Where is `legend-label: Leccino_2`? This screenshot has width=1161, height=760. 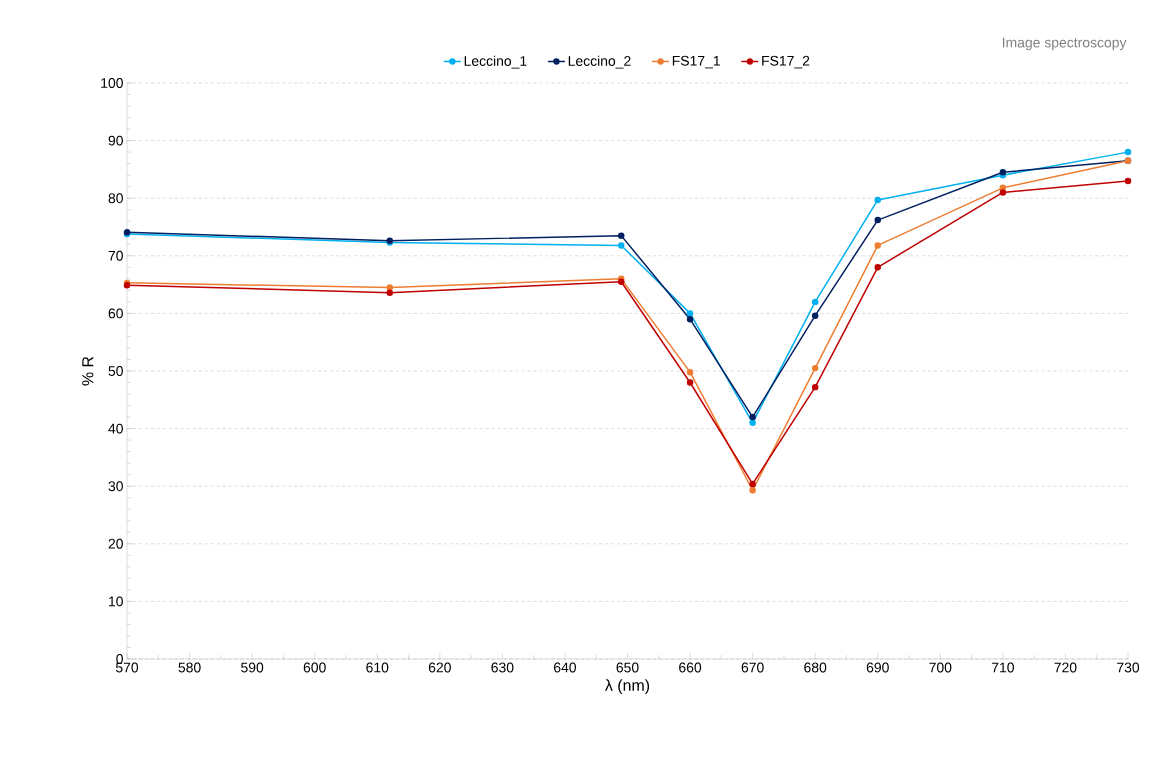 legend-label: Leccino_2 is located at coordinates (599, 62).